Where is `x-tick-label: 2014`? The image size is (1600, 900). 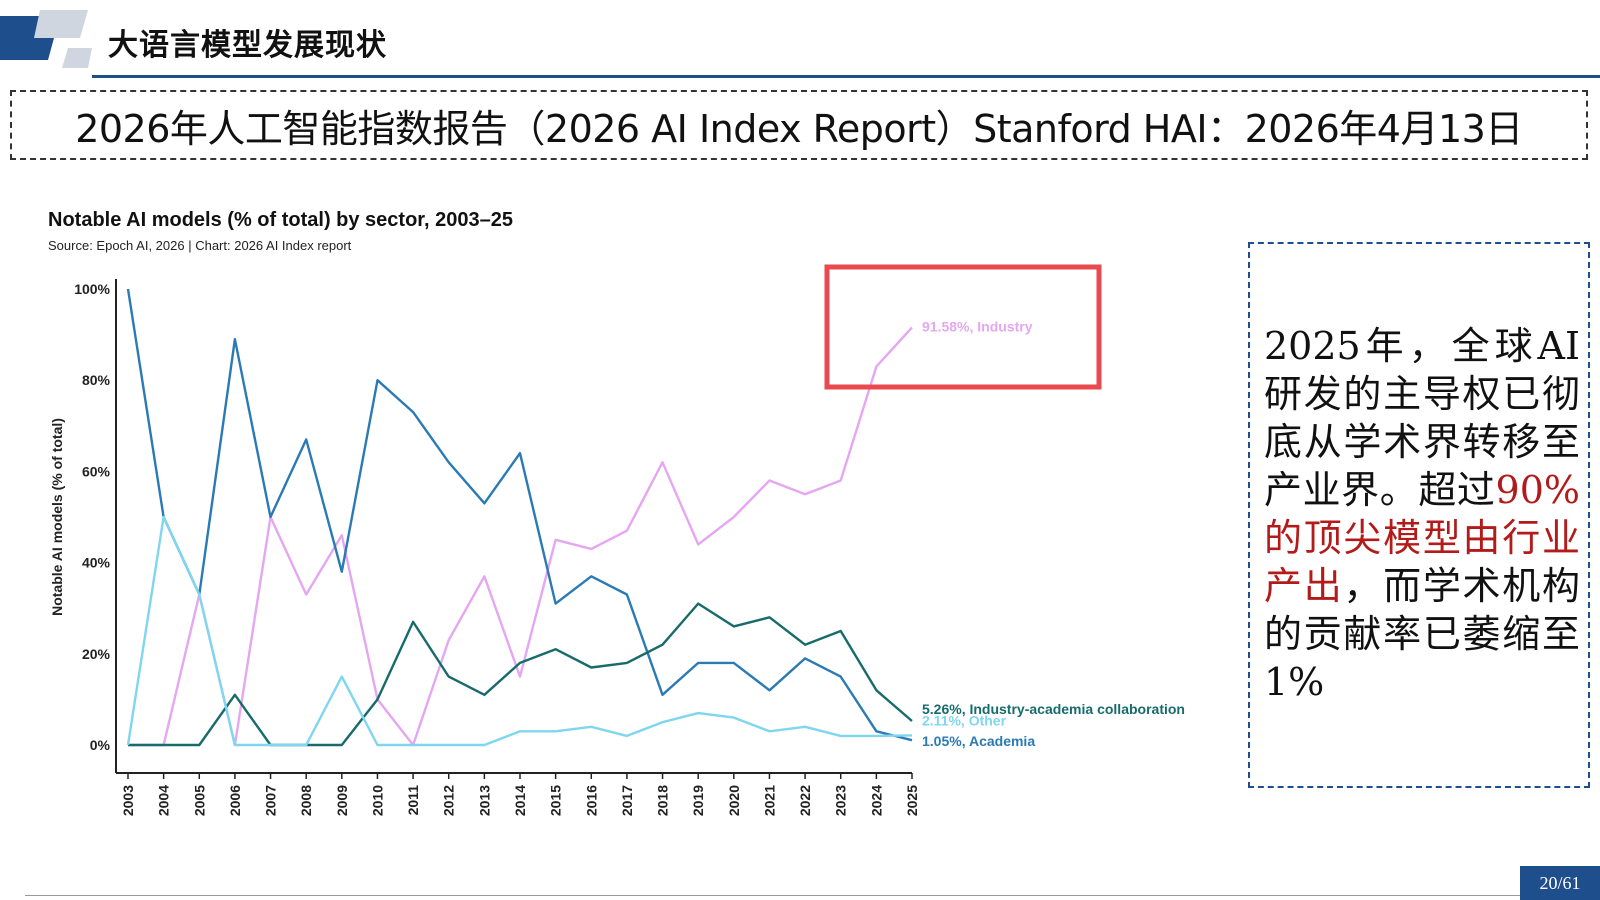 x-tick-label: 2014 is located at coordinates (520, 800).